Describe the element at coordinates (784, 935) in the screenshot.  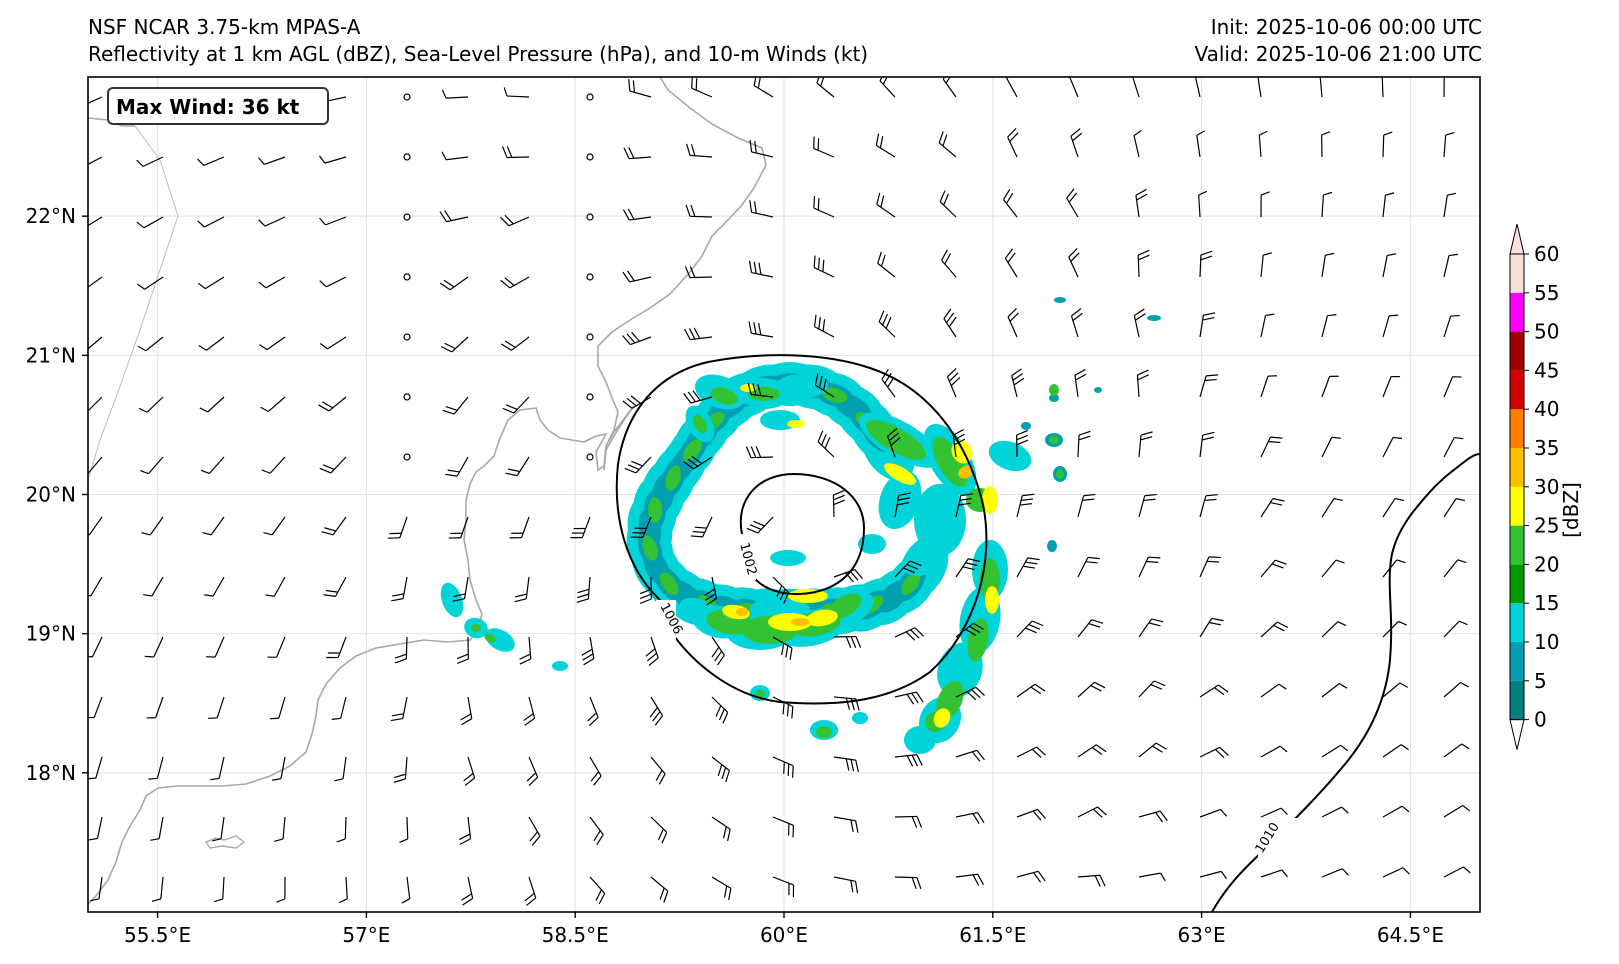
I see `lon-tick-label: 60°E` at that location.